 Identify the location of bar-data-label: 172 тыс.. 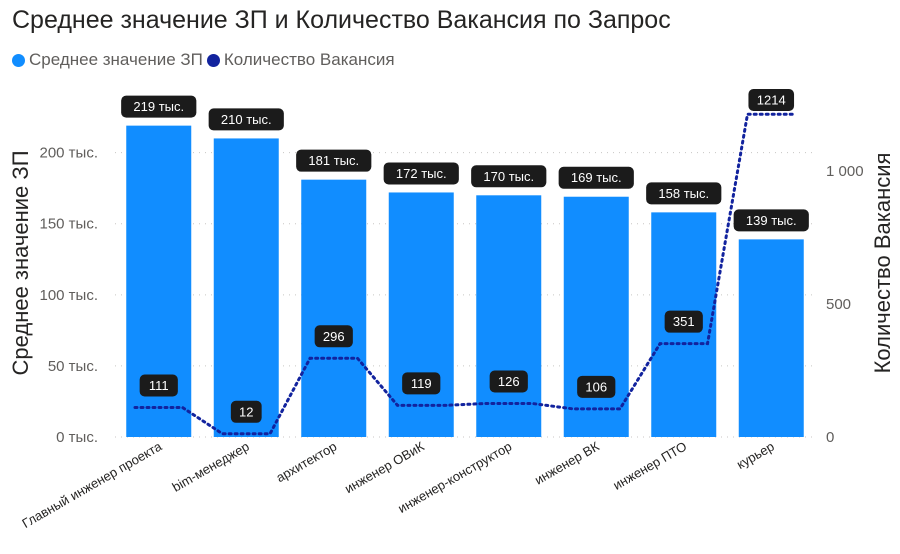
(421, 173).